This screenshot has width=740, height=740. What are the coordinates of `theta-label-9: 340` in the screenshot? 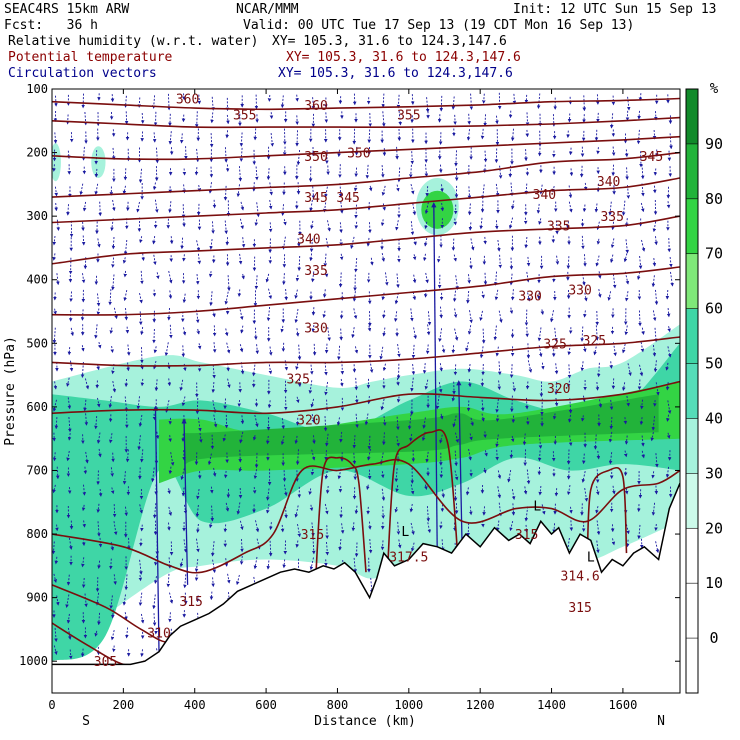 It's located at (544, 195).